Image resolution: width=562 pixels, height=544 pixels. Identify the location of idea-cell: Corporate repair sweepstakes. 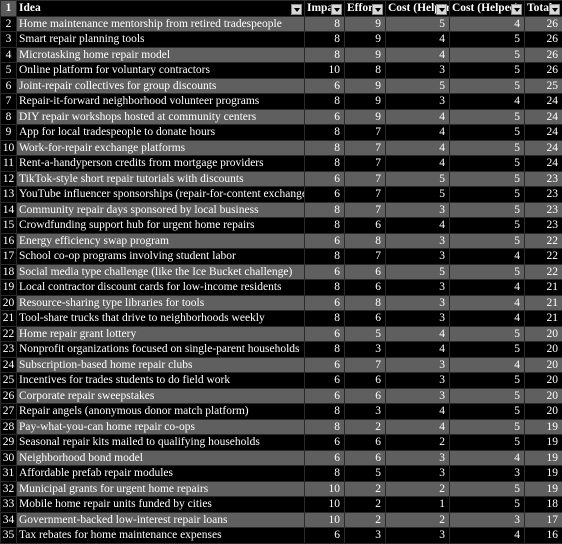
(161, 396).